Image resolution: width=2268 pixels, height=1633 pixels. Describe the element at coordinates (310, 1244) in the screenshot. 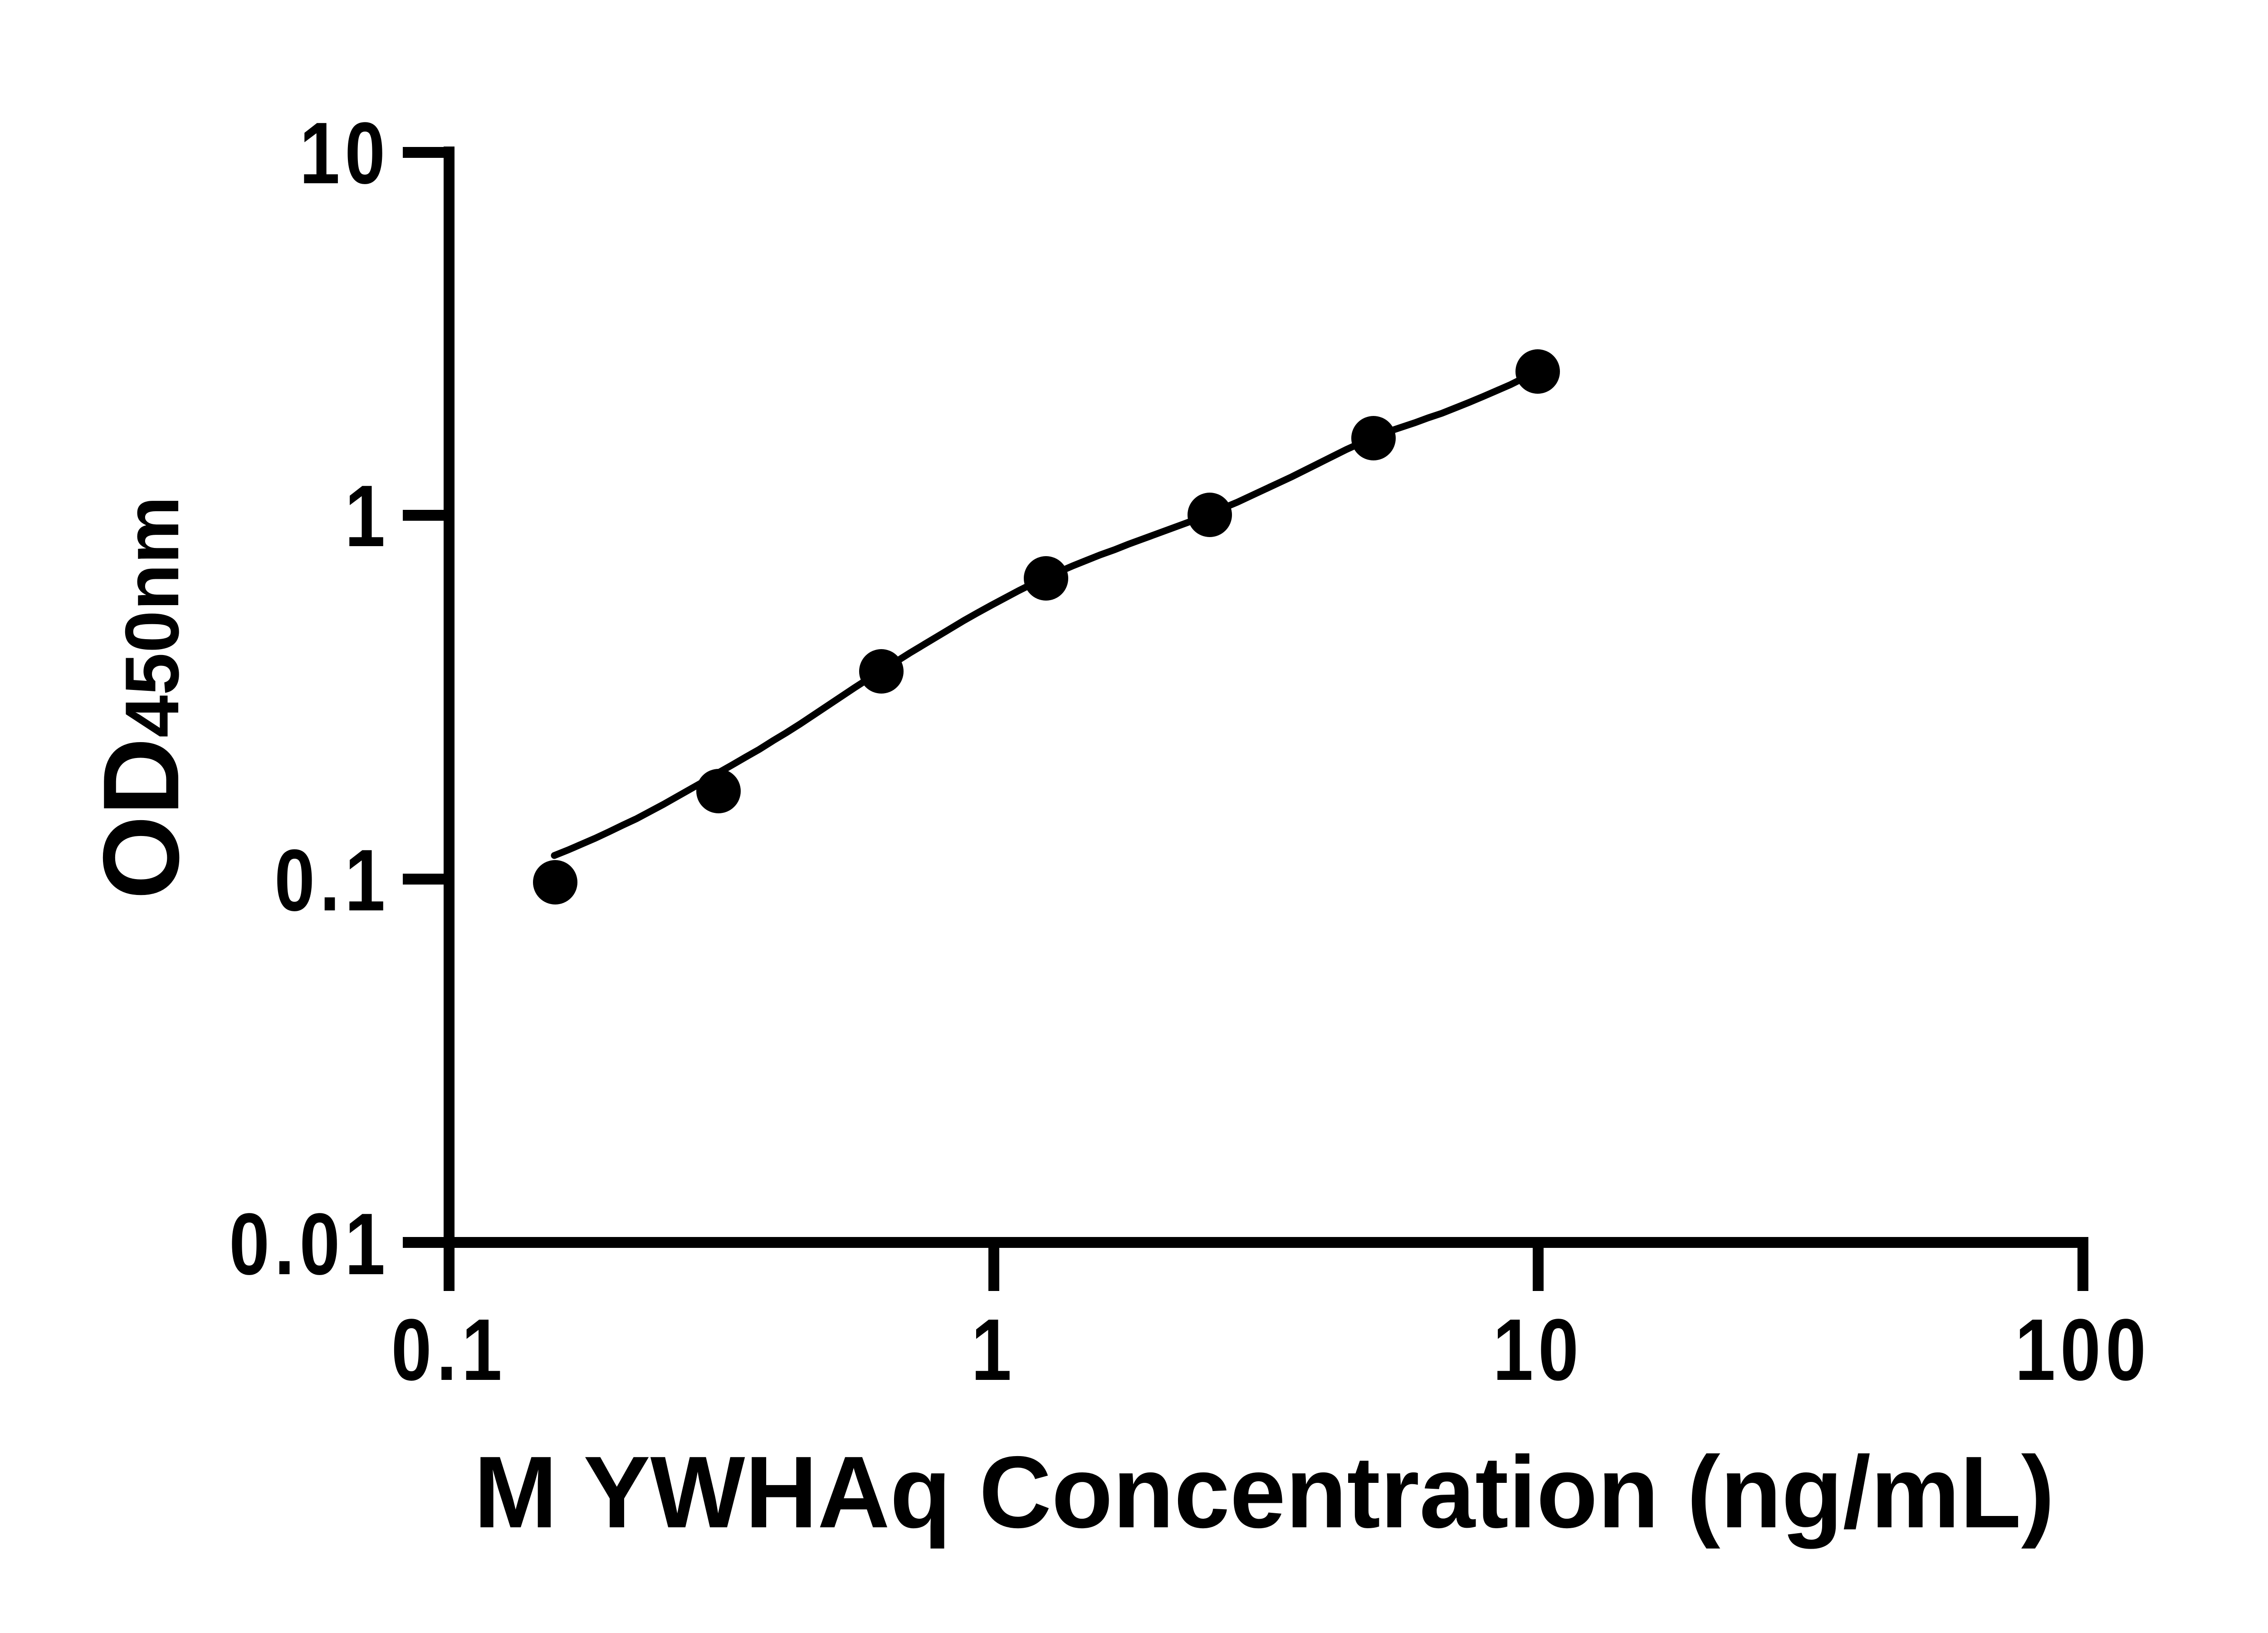

I see `svg-text: 0.01` at that location.